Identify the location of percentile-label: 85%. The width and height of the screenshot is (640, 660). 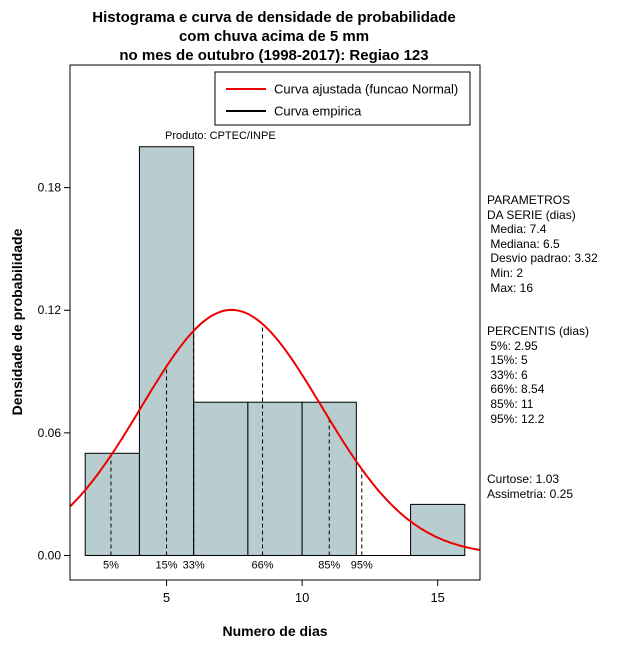
(329, 565).